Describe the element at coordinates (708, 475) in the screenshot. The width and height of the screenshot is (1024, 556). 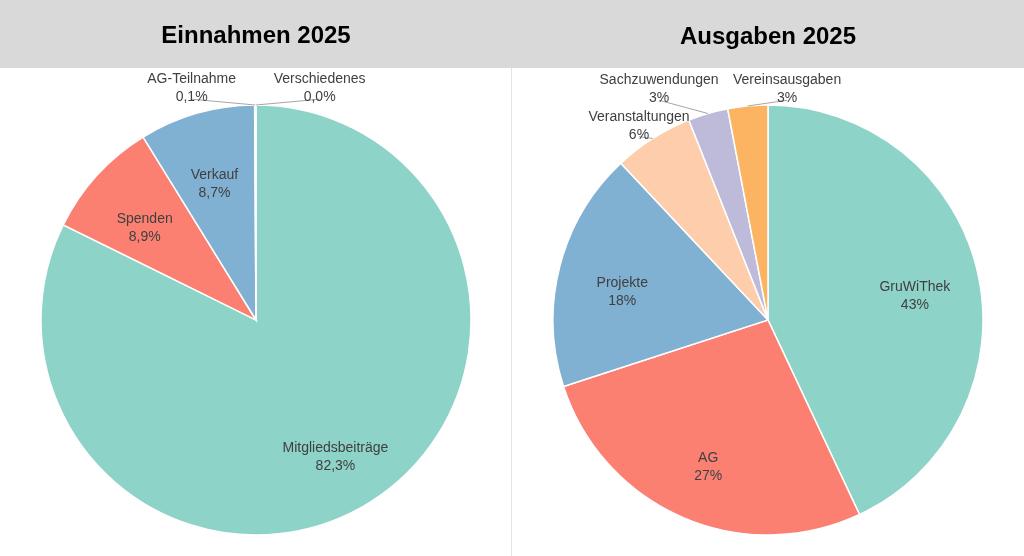
I see `data-label: 27%` at that location.